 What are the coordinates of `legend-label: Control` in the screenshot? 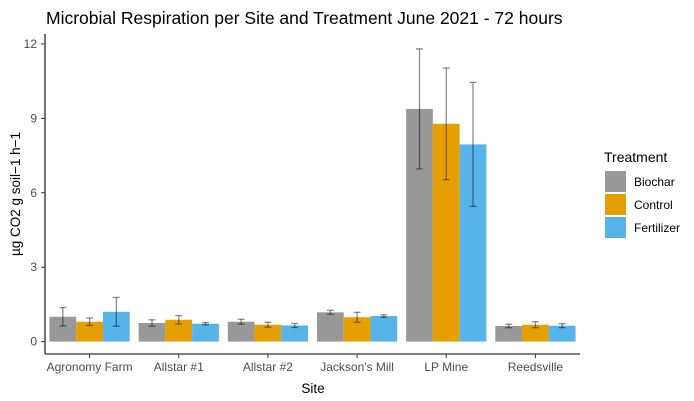 It's located at (653, 205).